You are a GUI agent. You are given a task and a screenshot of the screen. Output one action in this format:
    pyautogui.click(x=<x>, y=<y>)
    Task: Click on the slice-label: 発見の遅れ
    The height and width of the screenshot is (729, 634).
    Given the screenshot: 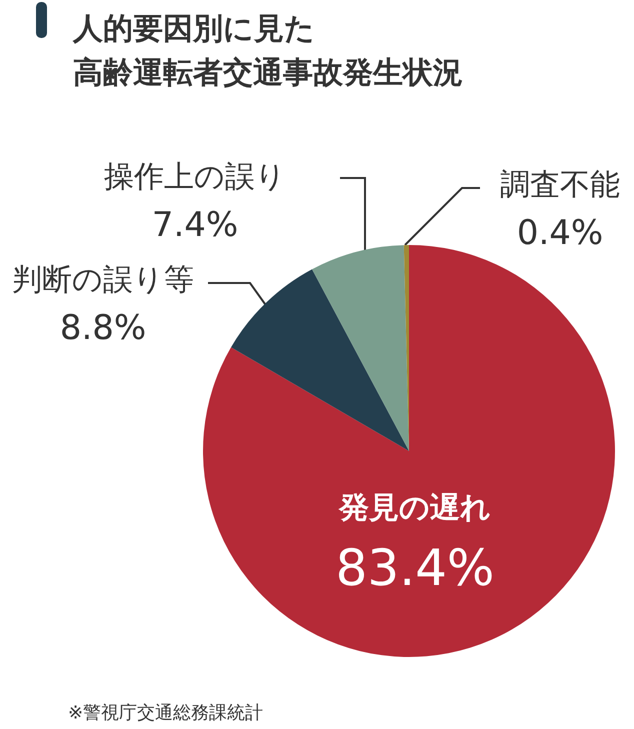 What is the action you would take?
    pyautogui.click(x=414, y=508)
    